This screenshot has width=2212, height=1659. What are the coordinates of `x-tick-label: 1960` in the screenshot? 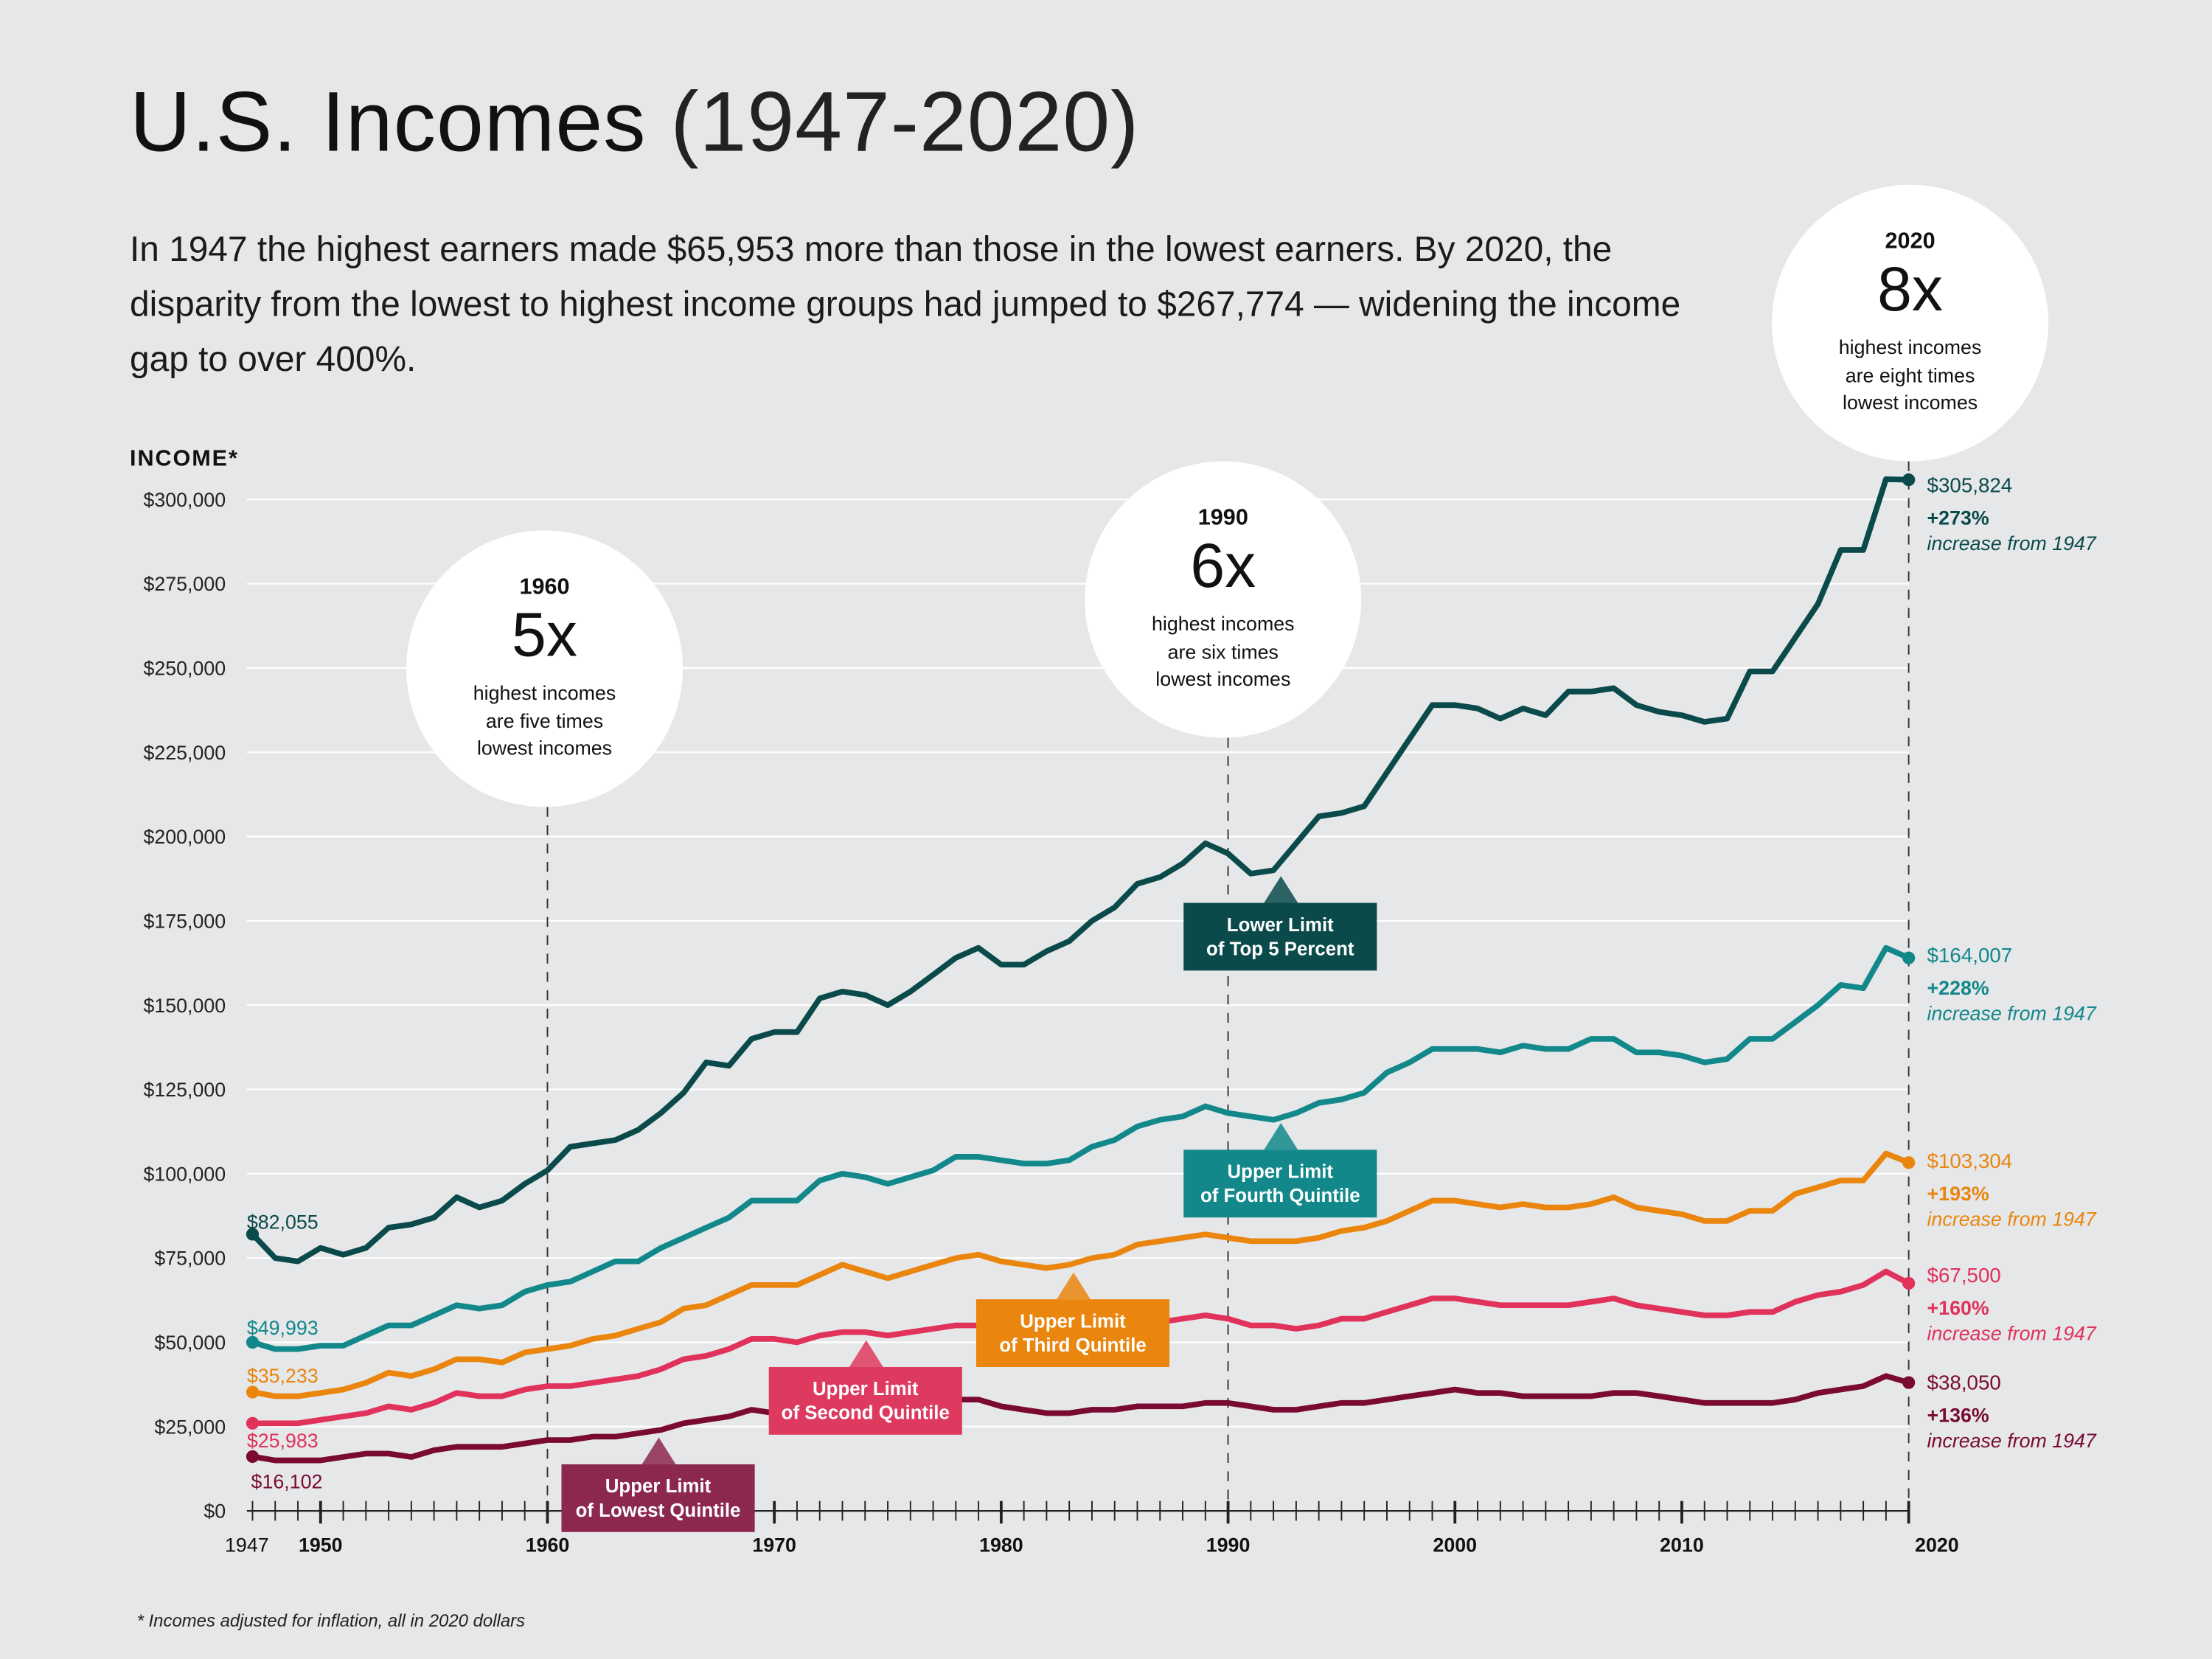 It's located at (548, 1545).